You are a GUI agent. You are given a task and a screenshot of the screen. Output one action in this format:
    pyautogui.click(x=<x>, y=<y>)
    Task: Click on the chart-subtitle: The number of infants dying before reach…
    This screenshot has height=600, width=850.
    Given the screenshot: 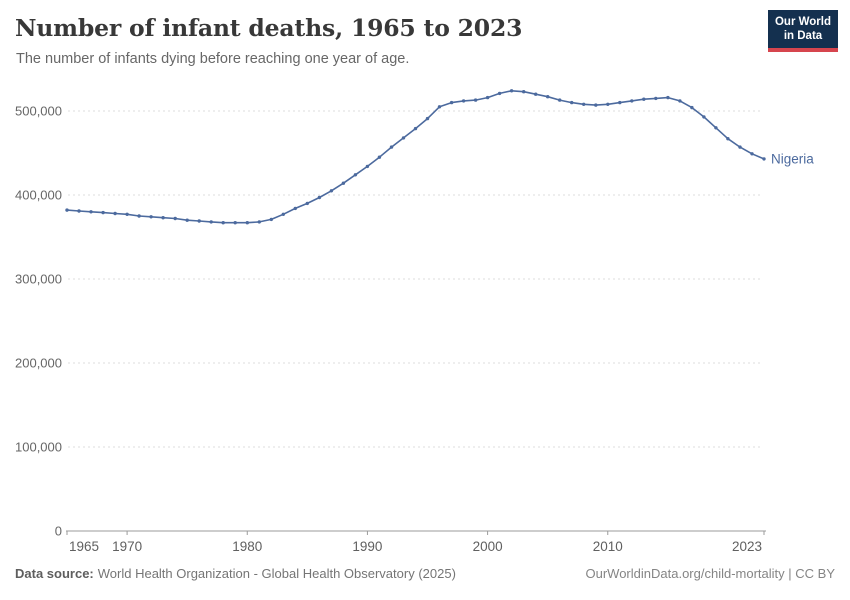 What is the action you would take?
    pyautogui.click(x=213, y=59)
    